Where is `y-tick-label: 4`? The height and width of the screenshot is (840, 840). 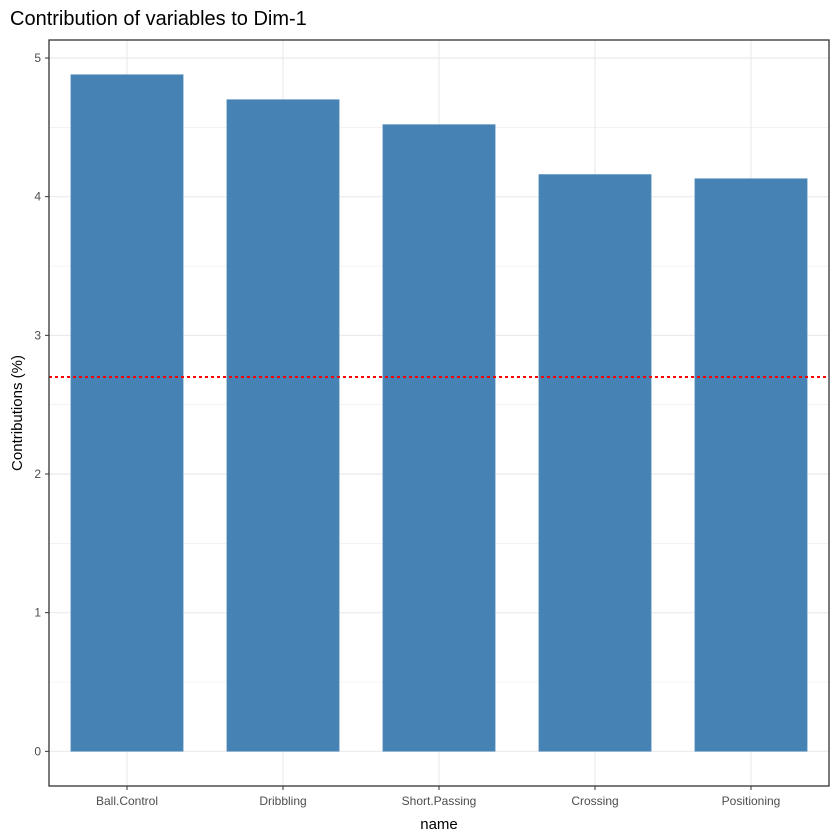 y-tick-label: 4 is located at coordinates (37, 197).